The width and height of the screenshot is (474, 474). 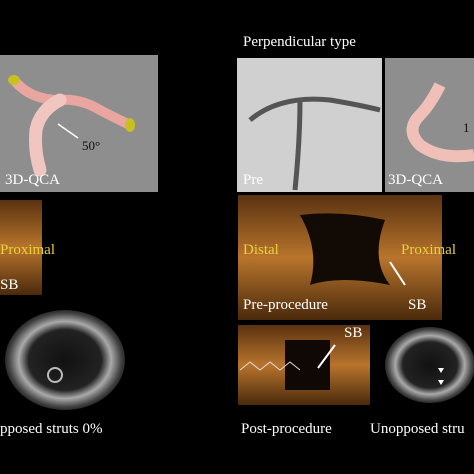 What do you see at coordinates (253, 180) in the screenshot?
I see `panel-label: Pre` at bounding box center [253, 180].